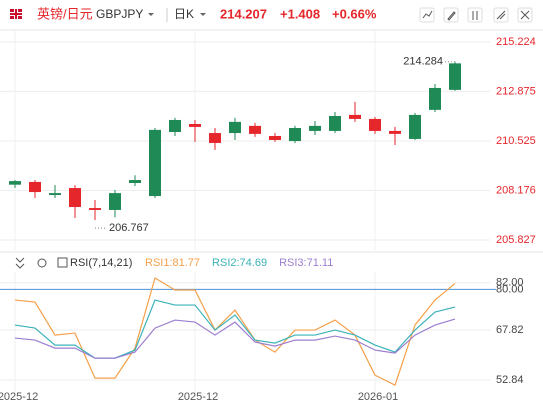  What do you see at coordinates (41, 263) in the screenshot?
I see `indicator-icons` at bounding box center [41, 263].